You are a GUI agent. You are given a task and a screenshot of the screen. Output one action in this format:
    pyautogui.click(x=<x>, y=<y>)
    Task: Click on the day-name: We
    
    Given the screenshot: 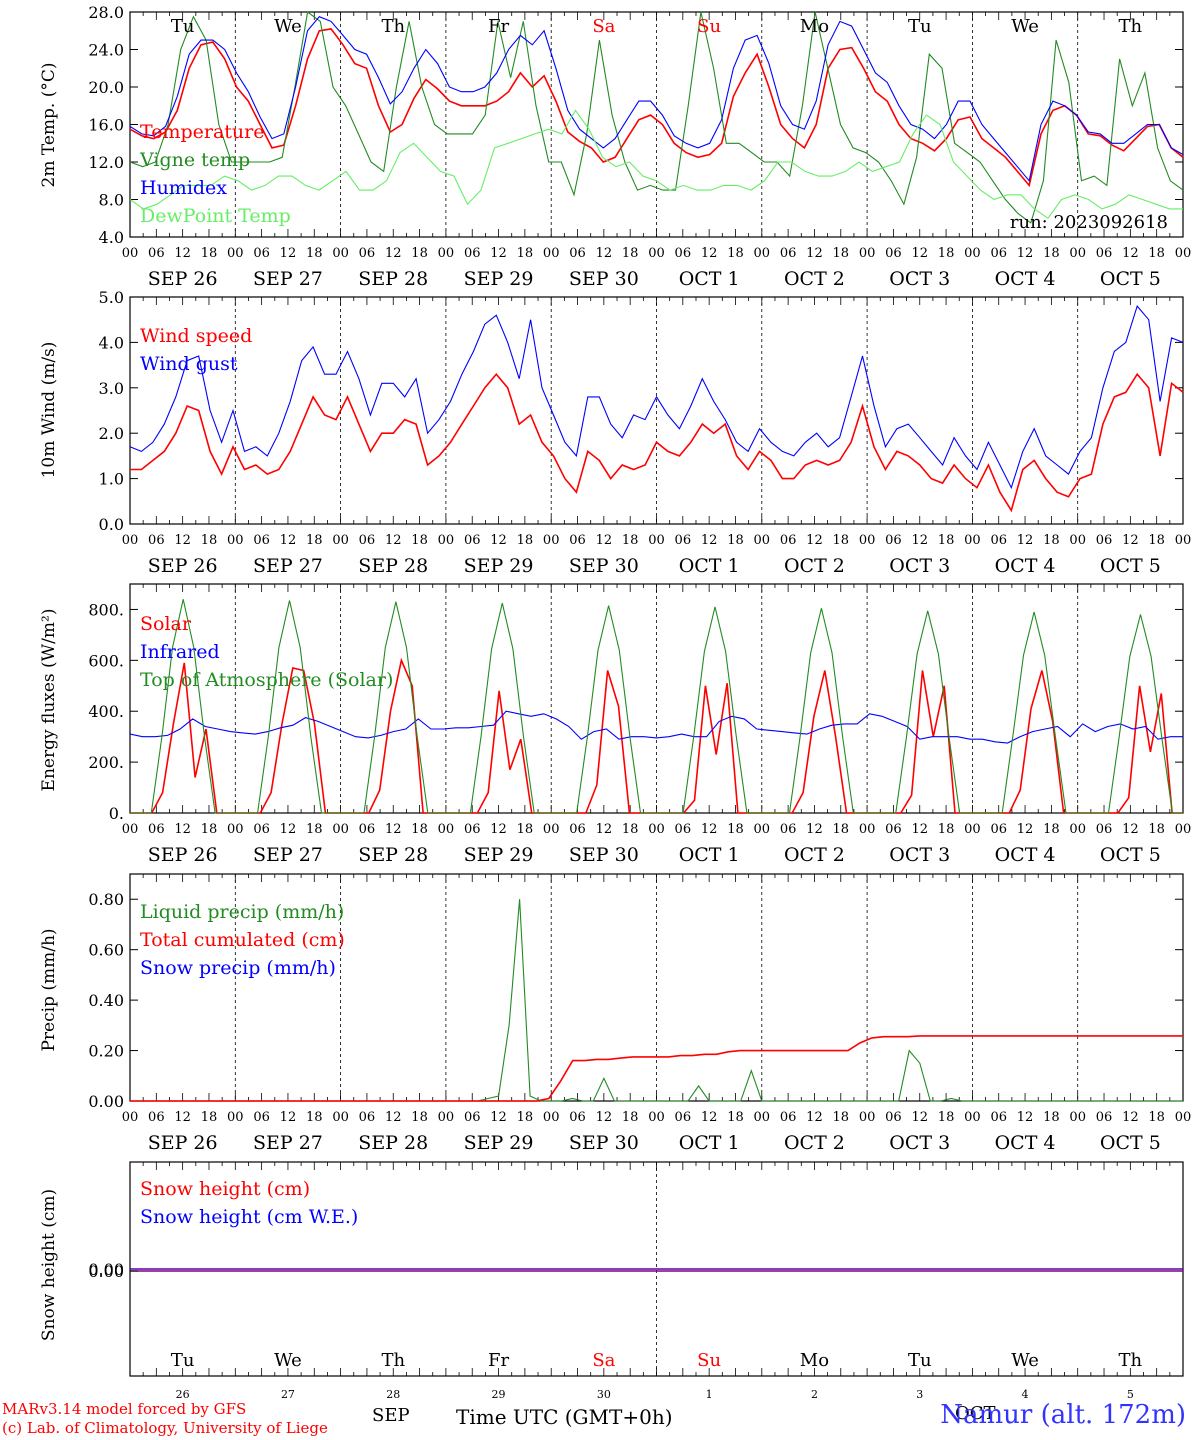 What is the action you would take?
    pyautogui.click(x=1025, y=1360)
    